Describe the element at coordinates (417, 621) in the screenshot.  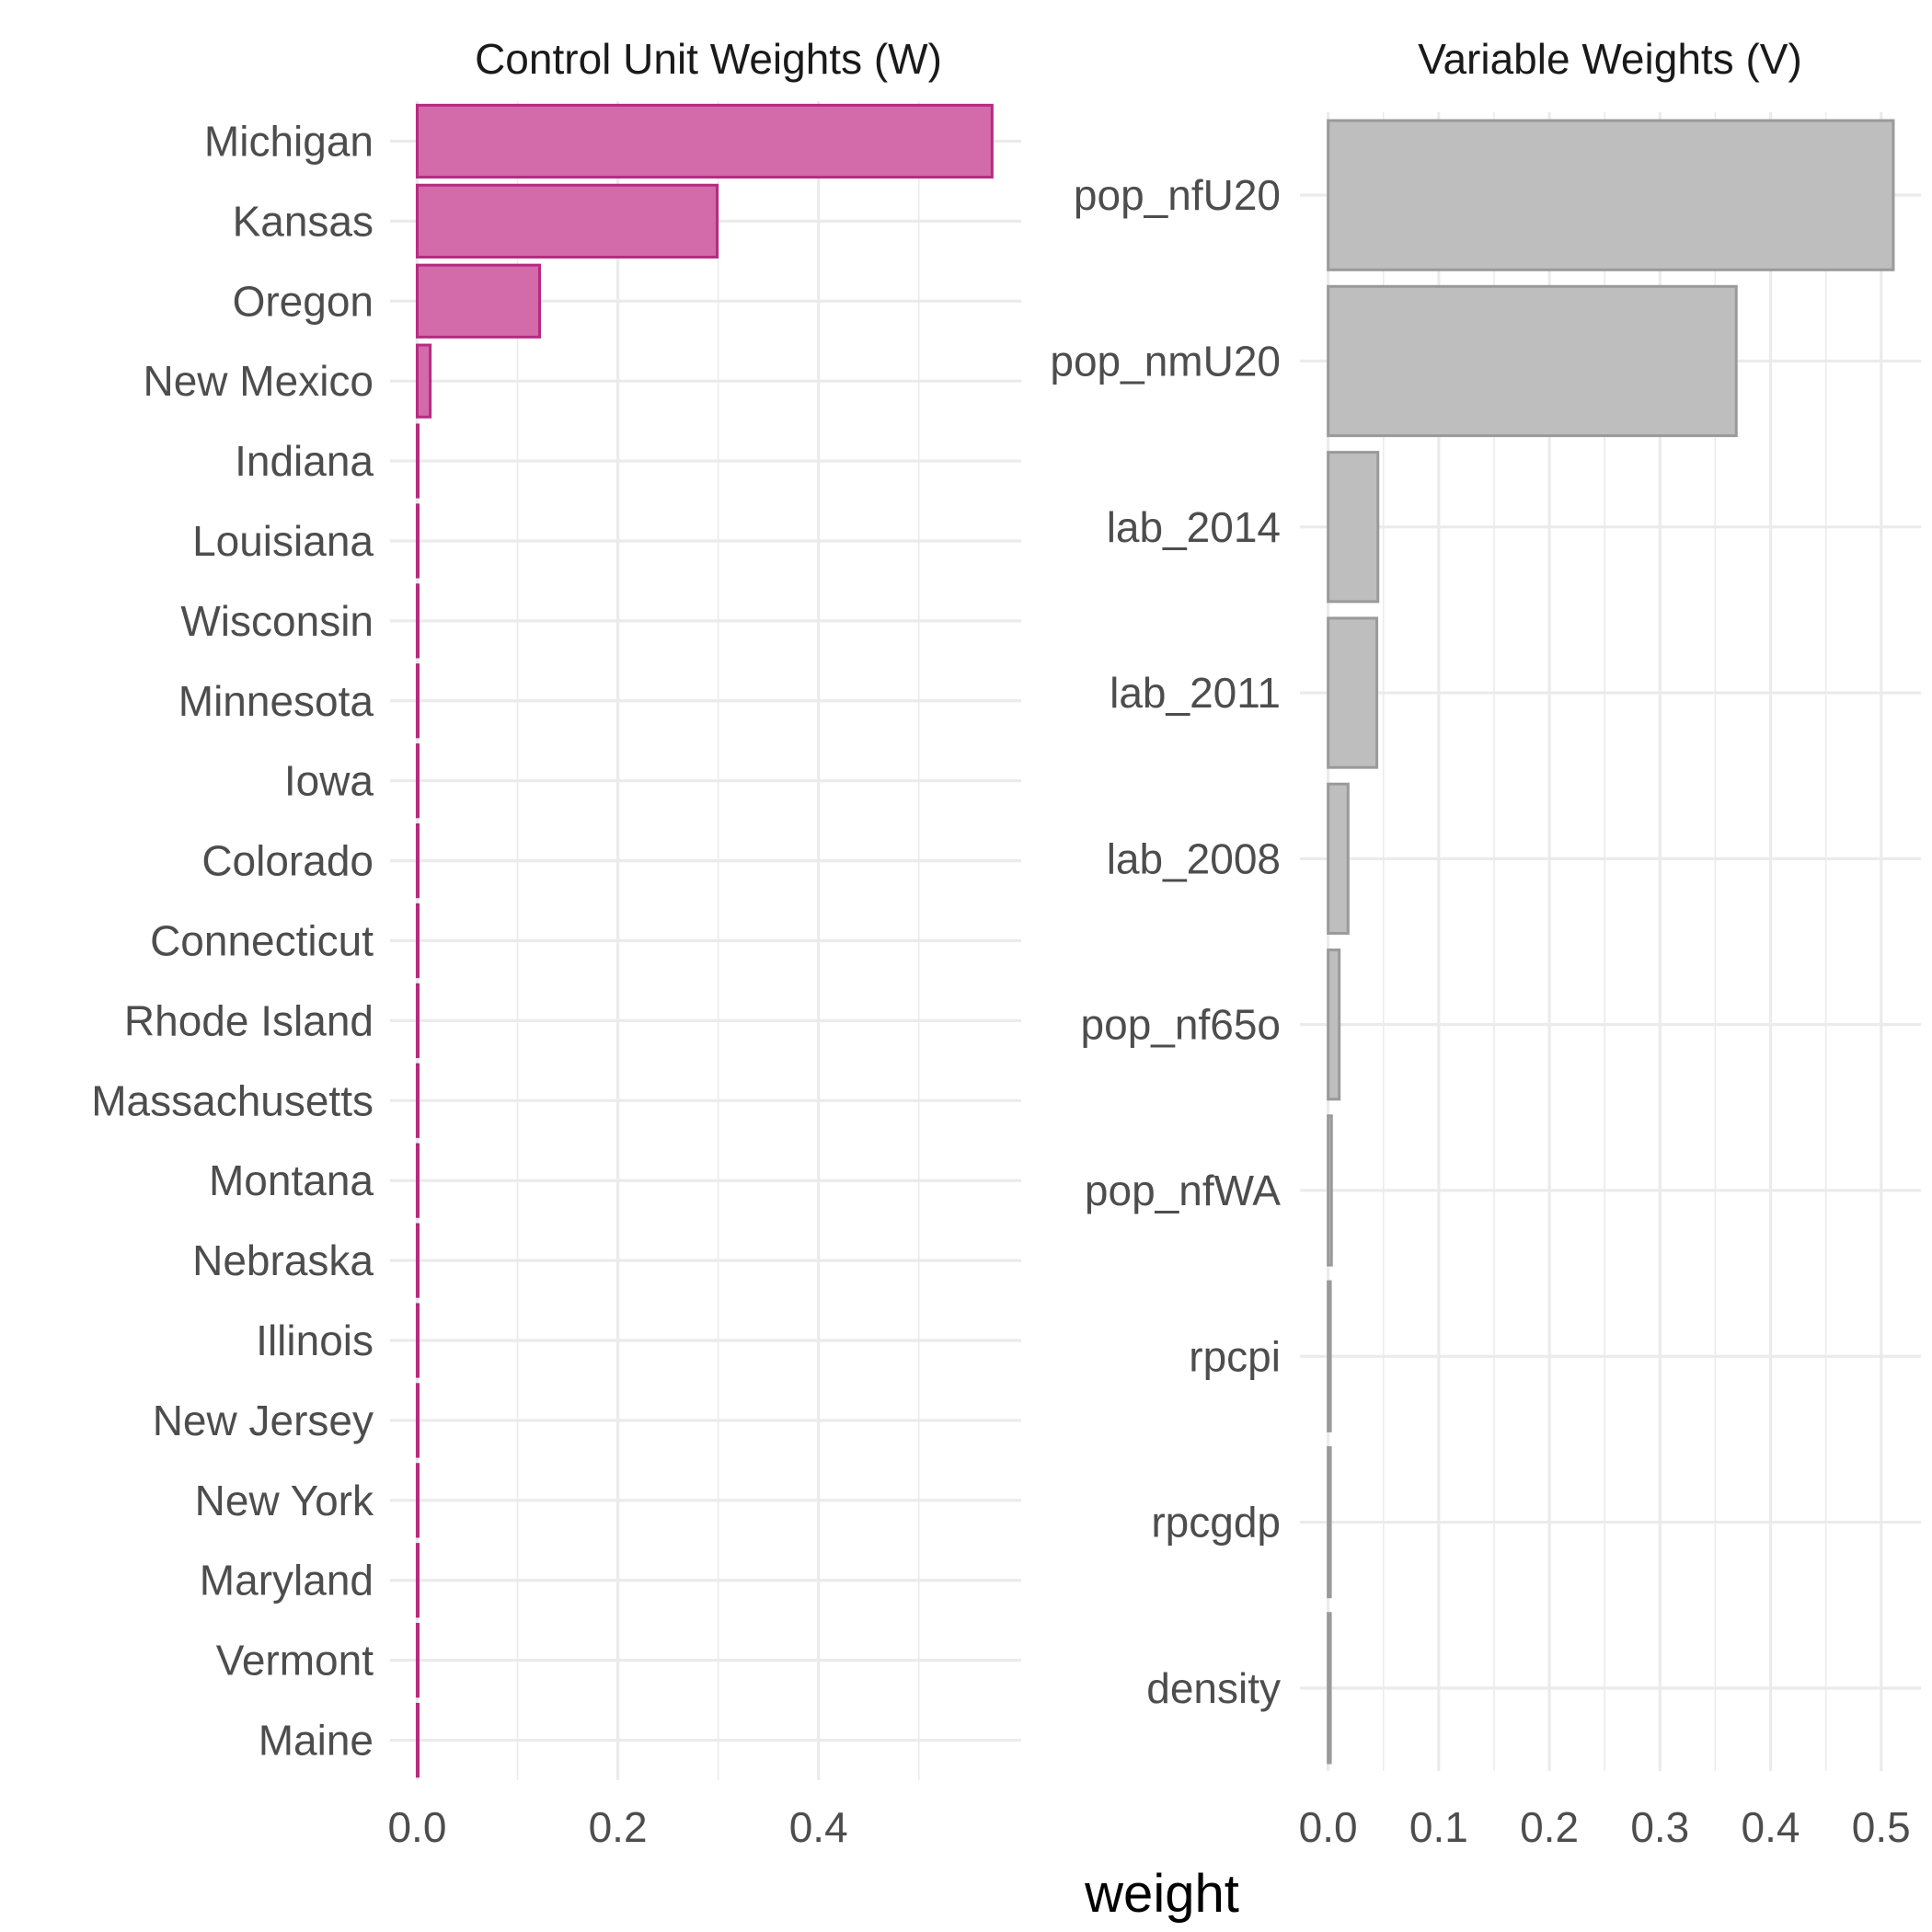
I see `bar-wisconsin` at that location.